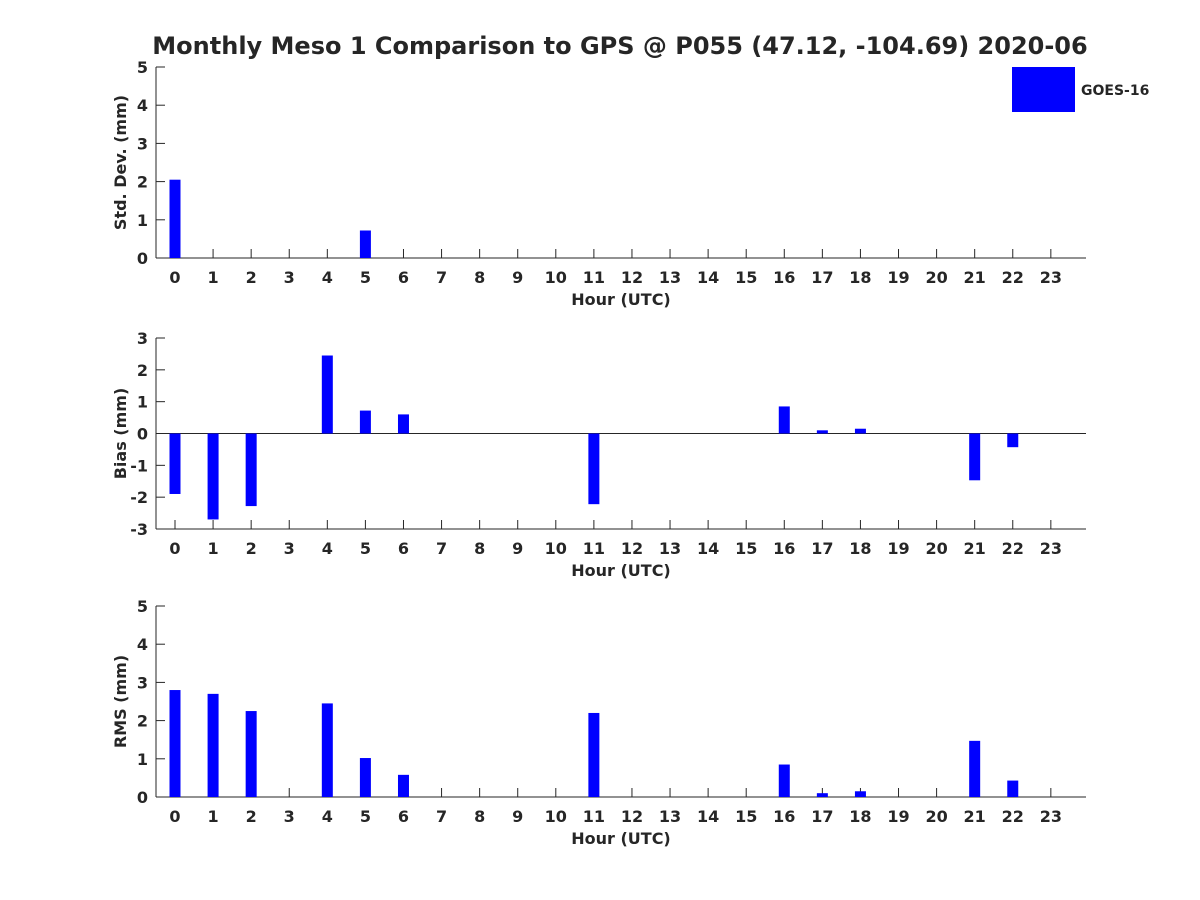 Image resolution: width=1200 pixels, height=900 pixels. I want to click on chart-legend: GOES-16, so click(1080, 89).